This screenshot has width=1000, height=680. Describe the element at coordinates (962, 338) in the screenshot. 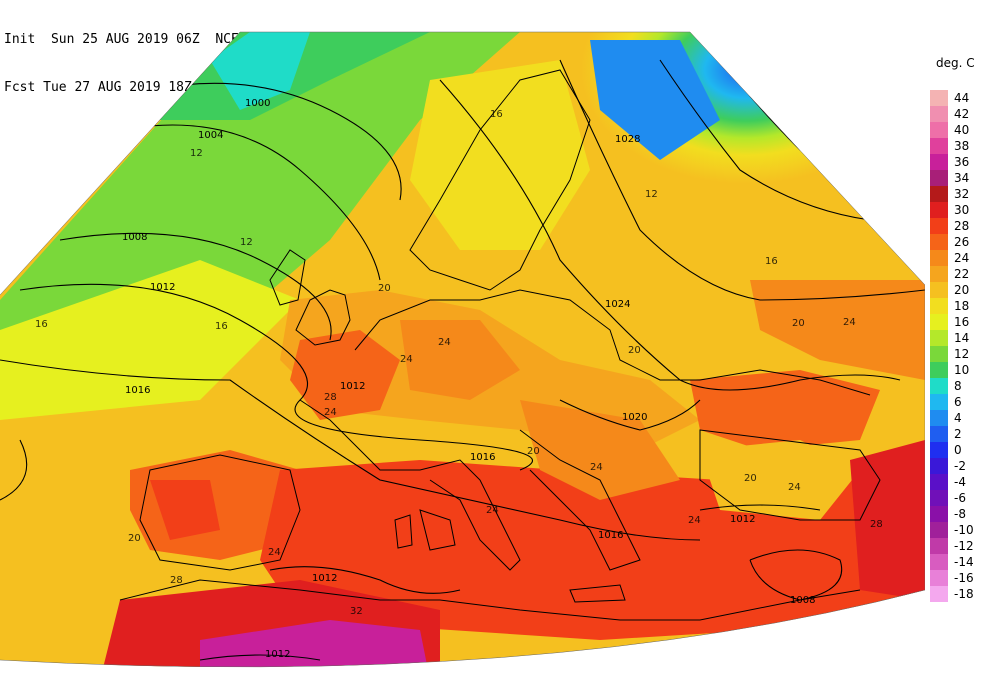

I see `legend-label: 14` at that location.